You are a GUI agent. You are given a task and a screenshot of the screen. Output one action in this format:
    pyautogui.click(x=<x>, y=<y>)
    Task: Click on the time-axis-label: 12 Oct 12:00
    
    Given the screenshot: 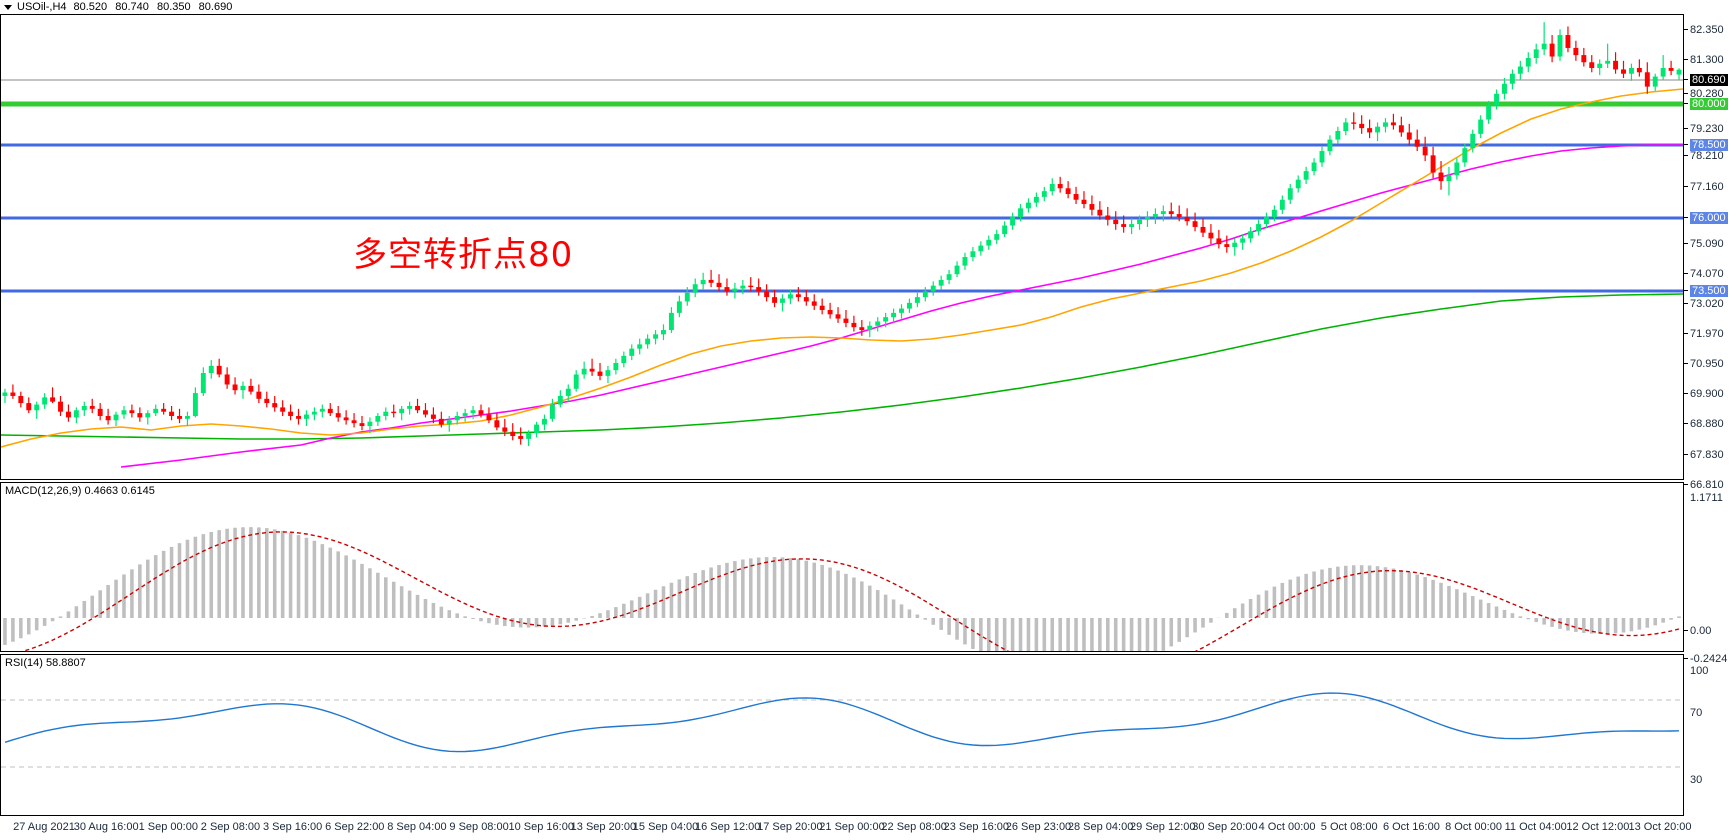 What is the action you would take?
    pyautogui.click(x=1598, y=827)
    